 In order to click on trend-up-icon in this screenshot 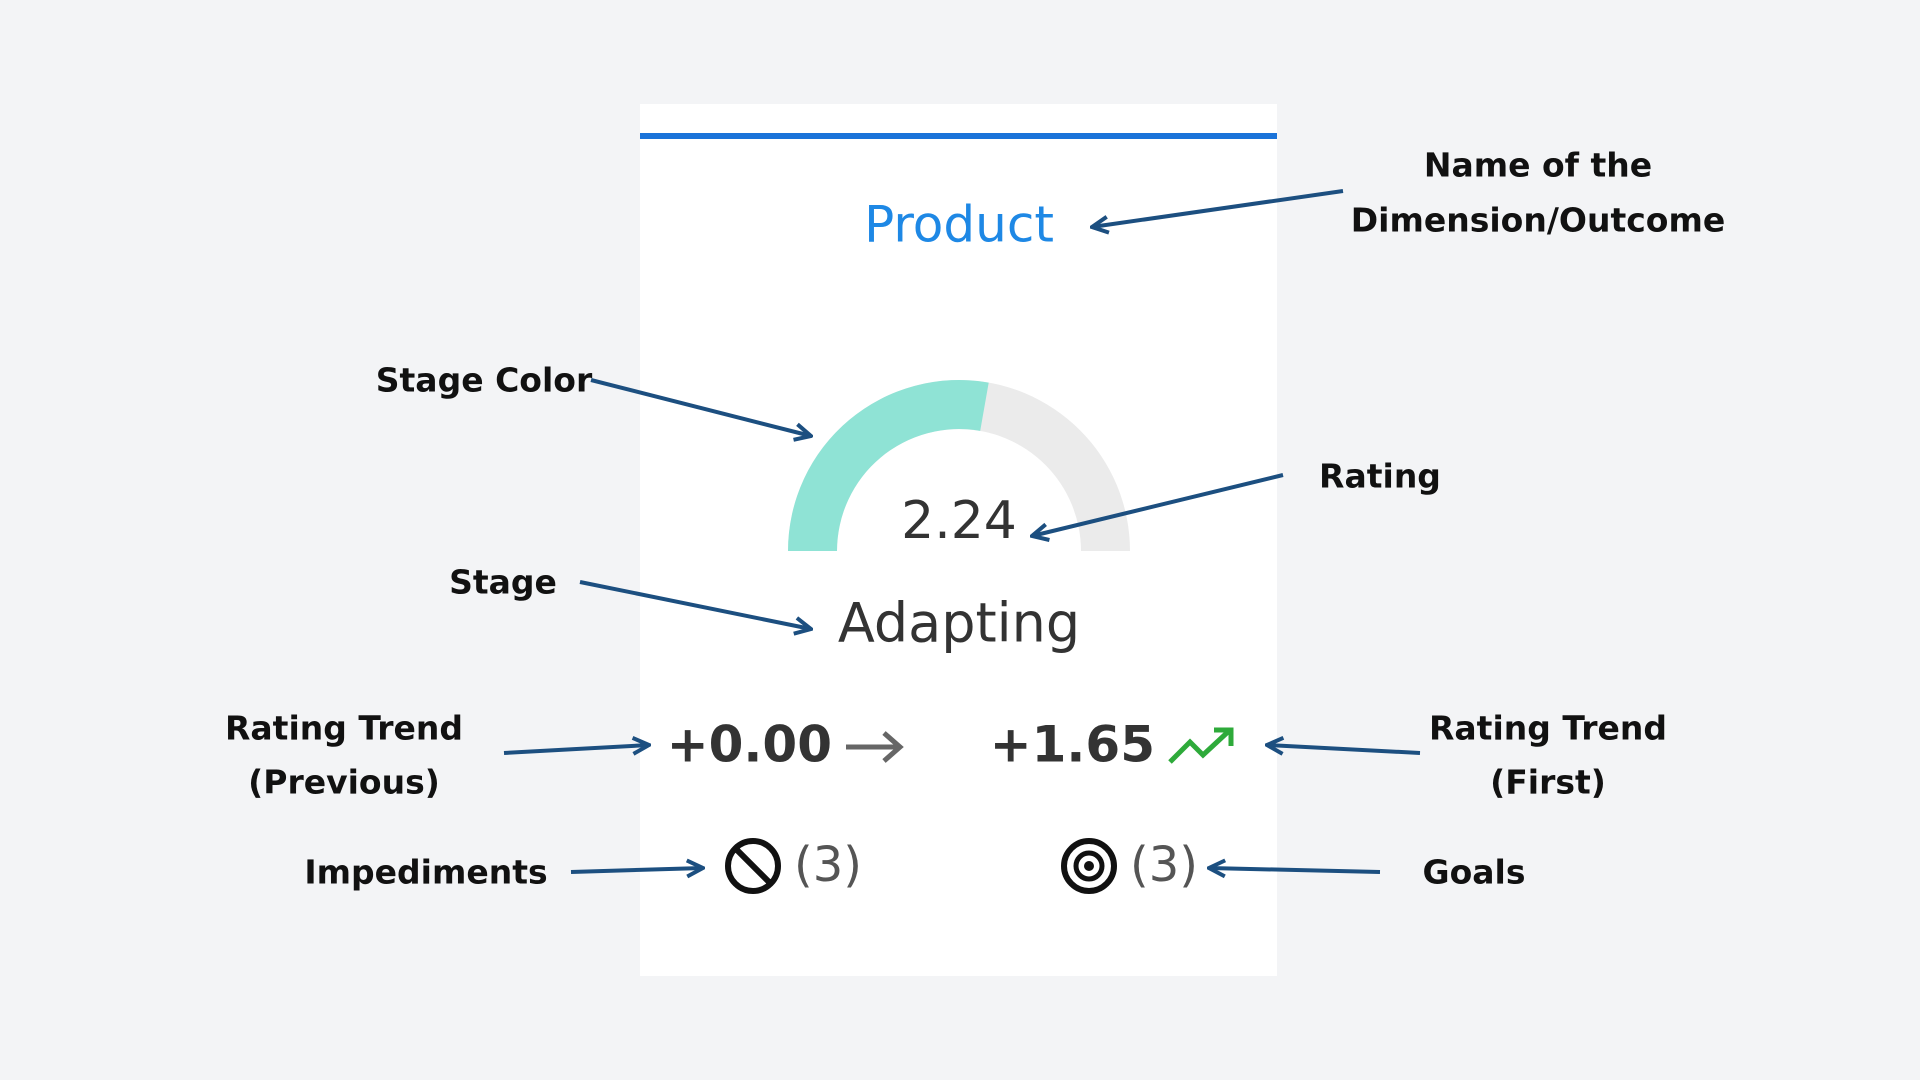, I will do `click(1201, 745)`.